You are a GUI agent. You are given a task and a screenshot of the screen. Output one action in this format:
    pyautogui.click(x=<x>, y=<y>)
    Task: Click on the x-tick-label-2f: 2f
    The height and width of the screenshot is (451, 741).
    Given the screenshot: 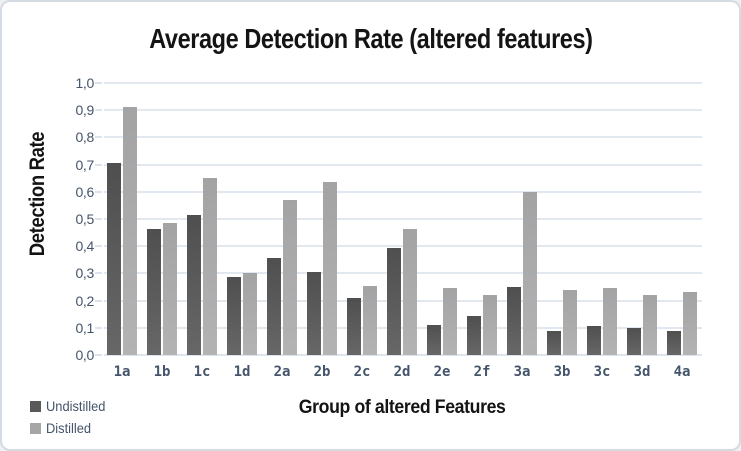 What is the action you would take?
    pyautogui.click(x=482, y=372)
    